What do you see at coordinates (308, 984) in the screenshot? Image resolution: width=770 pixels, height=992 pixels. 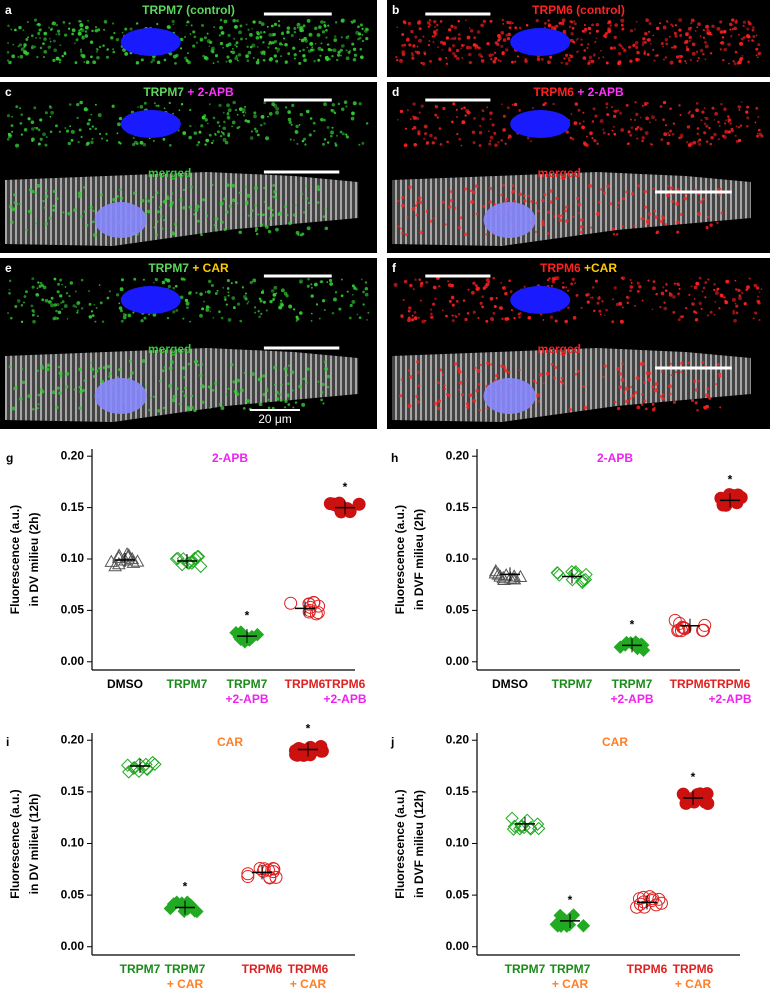 I see `x-tick-sublabel: + CAR` at bounding box center [308, 984].